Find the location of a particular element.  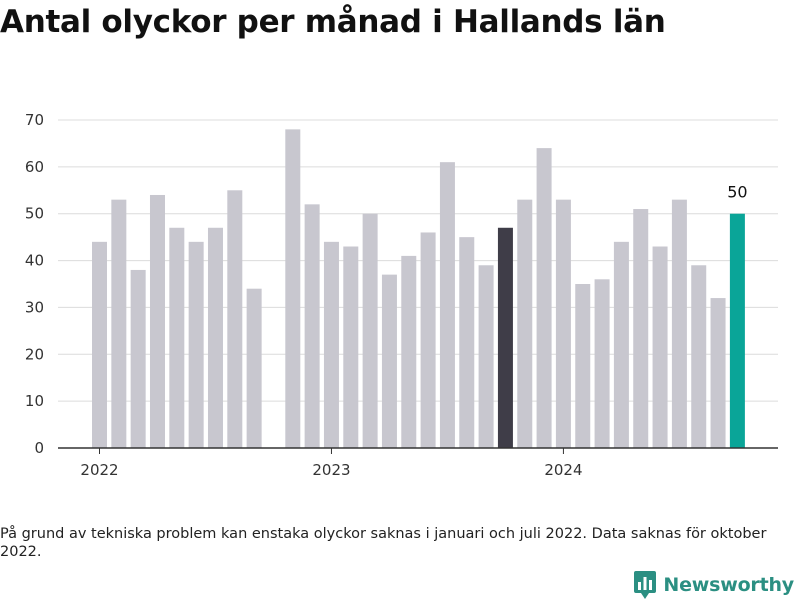

data-labels: 50 is located at coordinates (737, 192).